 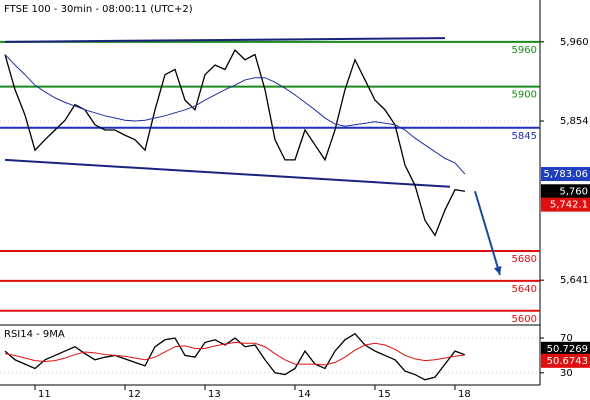 What do you see at coordinates (574, 42) in the screenshot?
I see `y-tick-label: 5,960` at bounding box center [574, 42].